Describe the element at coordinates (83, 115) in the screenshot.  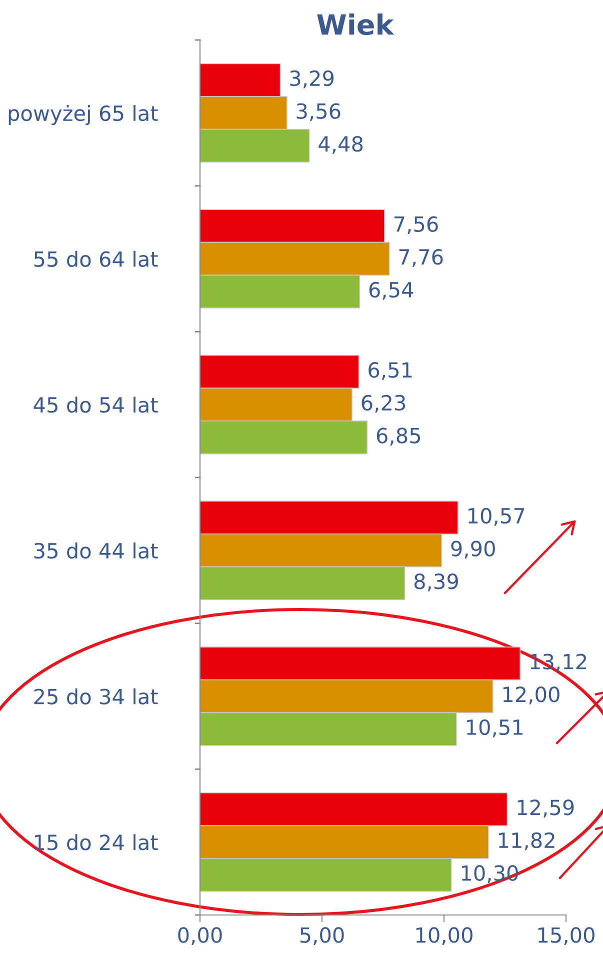
I see `y-tick-label: powyżej 65 lat` at that location.